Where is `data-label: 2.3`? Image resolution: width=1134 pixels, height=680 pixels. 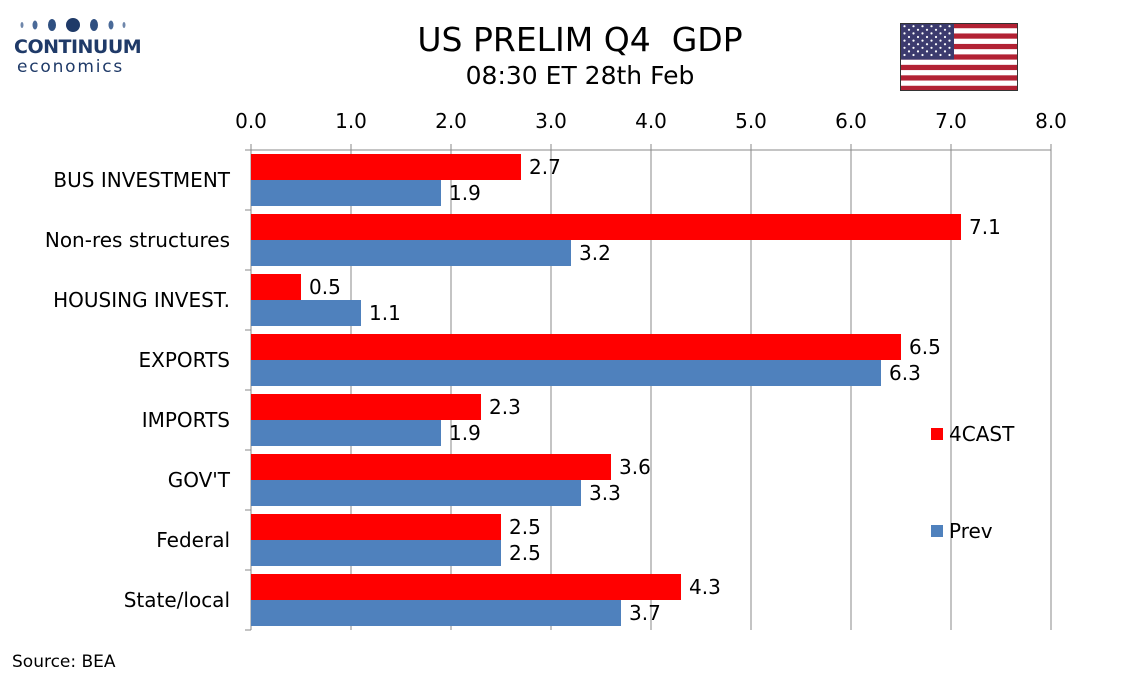
data-label: 2.3 is located at coordinates (505, 407).